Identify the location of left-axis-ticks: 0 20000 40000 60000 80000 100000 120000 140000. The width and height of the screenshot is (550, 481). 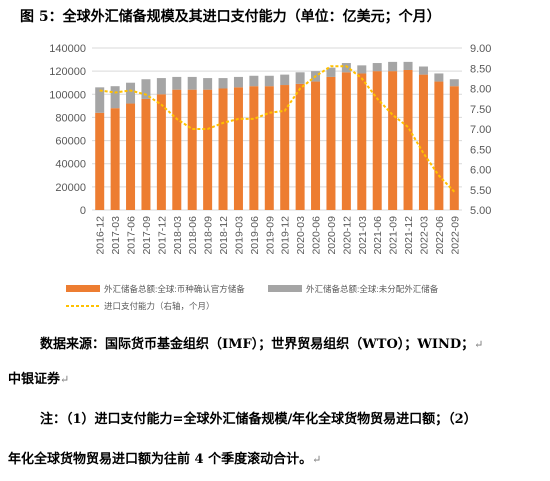
(67, 130).